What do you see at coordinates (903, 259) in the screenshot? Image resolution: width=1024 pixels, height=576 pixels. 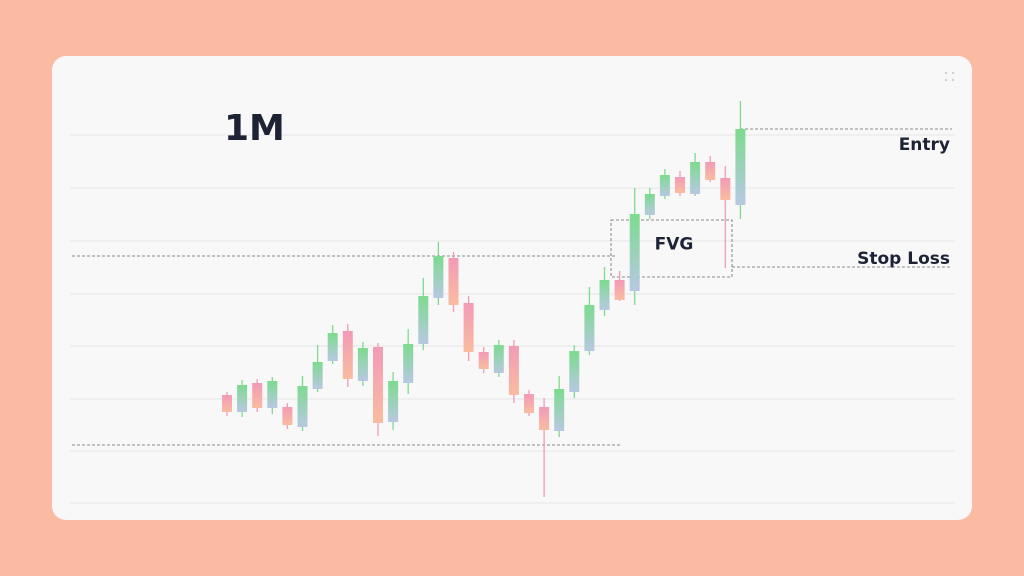 I see `level-label: Stop Loss` at bounding box center [903, 259].